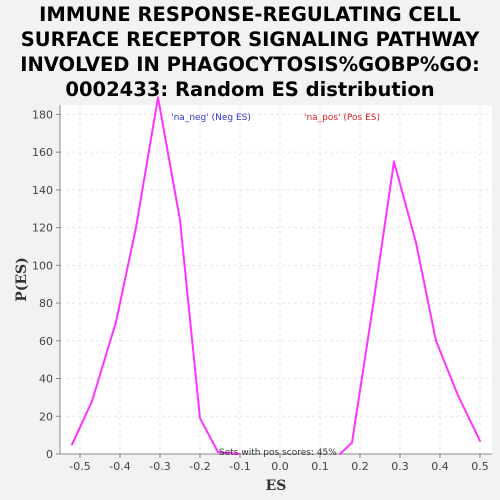 The height and width of the screenshot is (500, 500). What do you see at coordinates (280, 466) in the screenshot?
I see `x-tick-label-5: 0.0` at bounding box center [280, 466].